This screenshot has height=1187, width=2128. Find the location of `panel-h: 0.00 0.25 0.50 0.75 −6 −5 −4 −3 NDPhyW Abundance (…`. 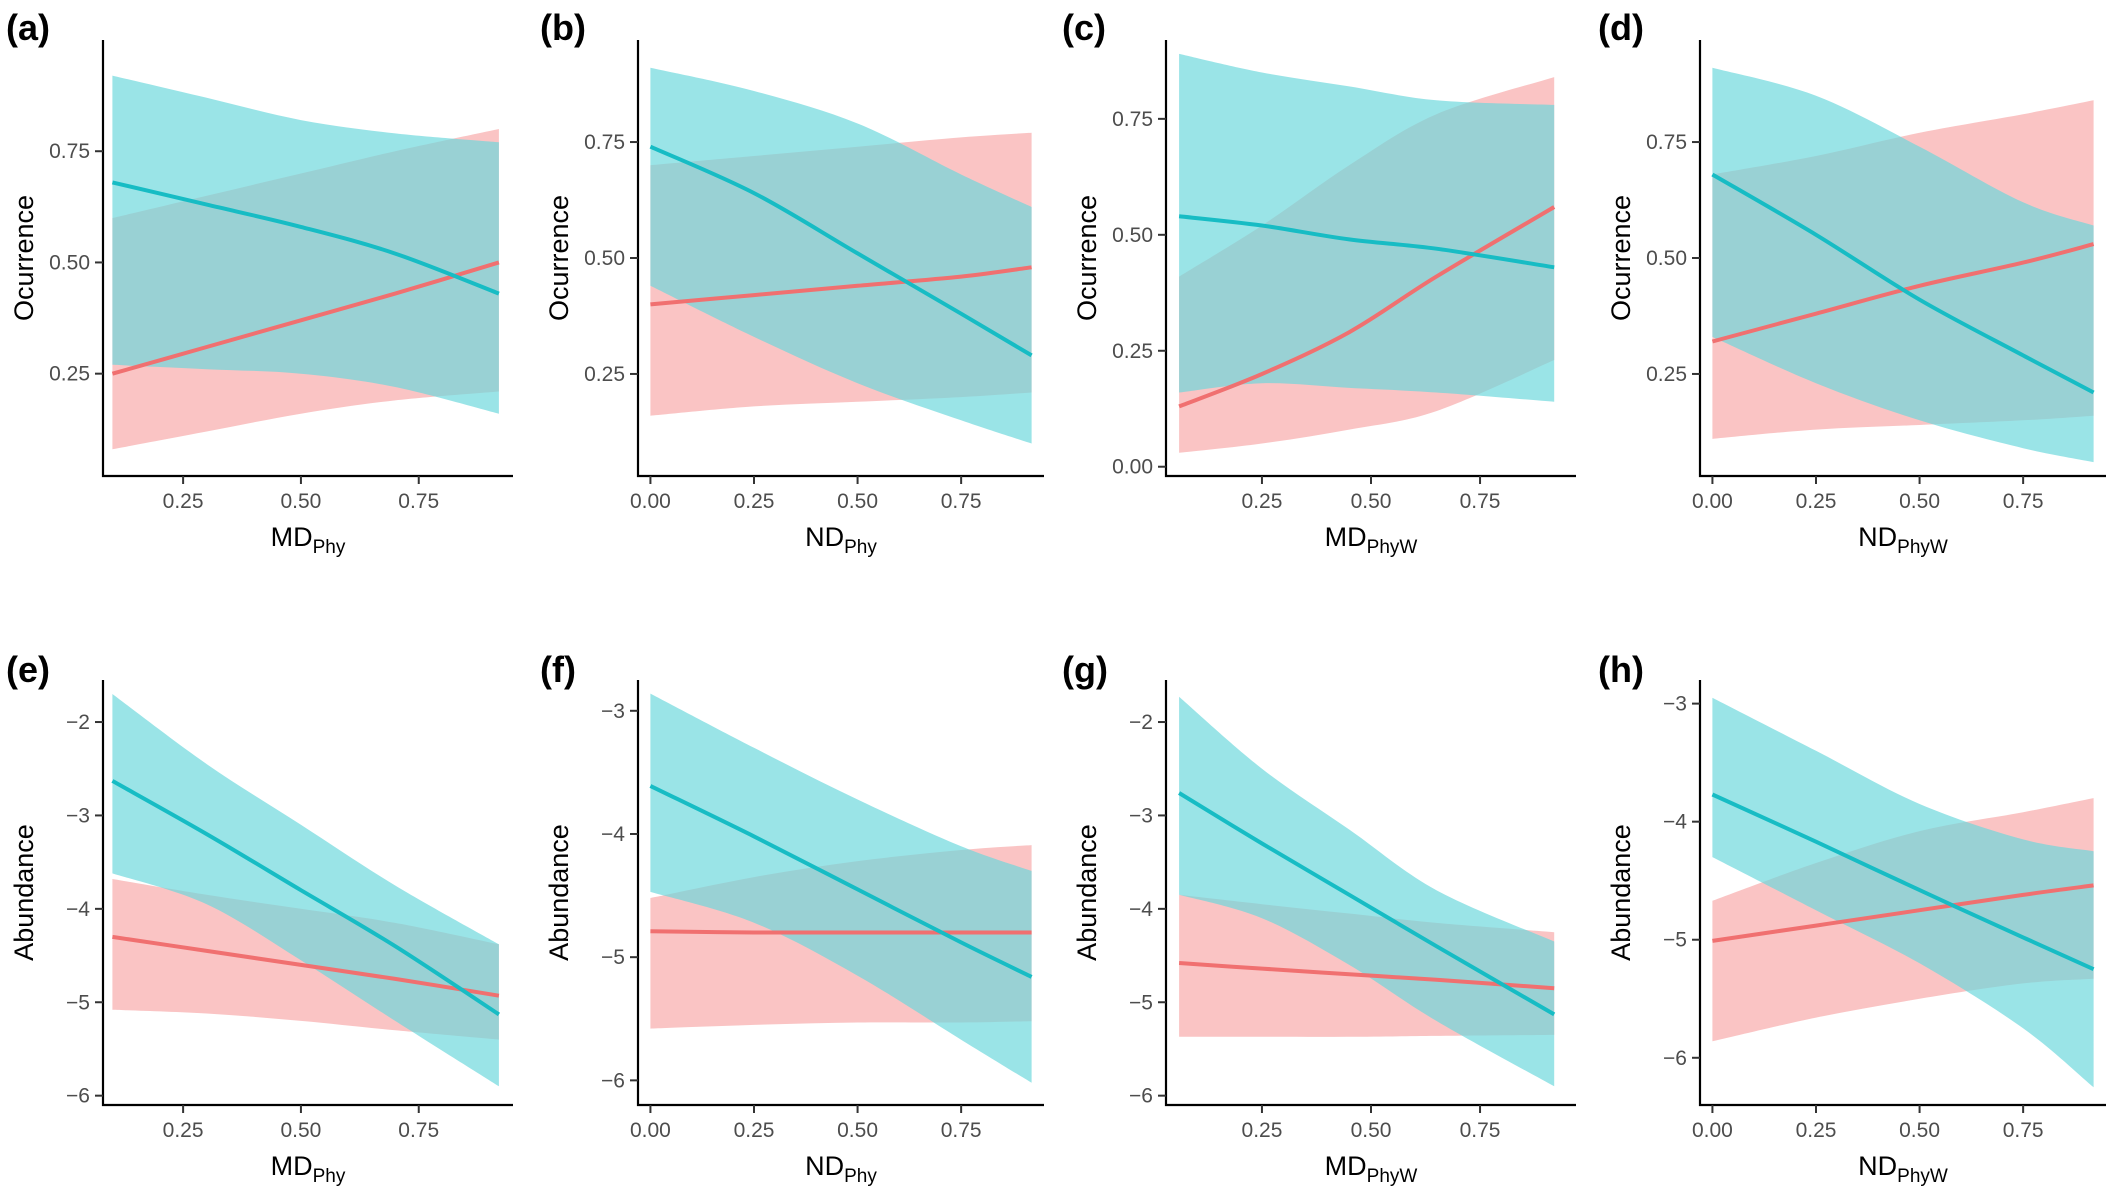

panel-h: 0.00 0.25 0.50 0.75 −6 −5 −4 −3 NDPhyW Abundance (… is located at coordinates (1852, 918).